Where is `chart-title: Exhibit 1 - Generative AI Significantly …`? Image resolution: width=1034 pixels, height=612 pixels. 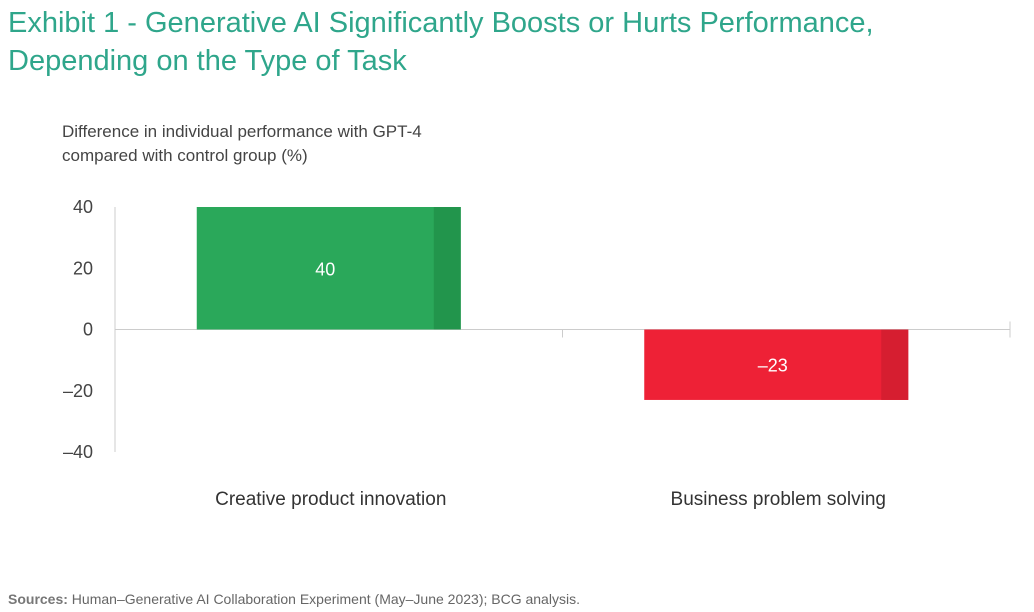
chart-title: Exhibit 1 - Generative AI Significantly … is located at coordinates (441, 42).